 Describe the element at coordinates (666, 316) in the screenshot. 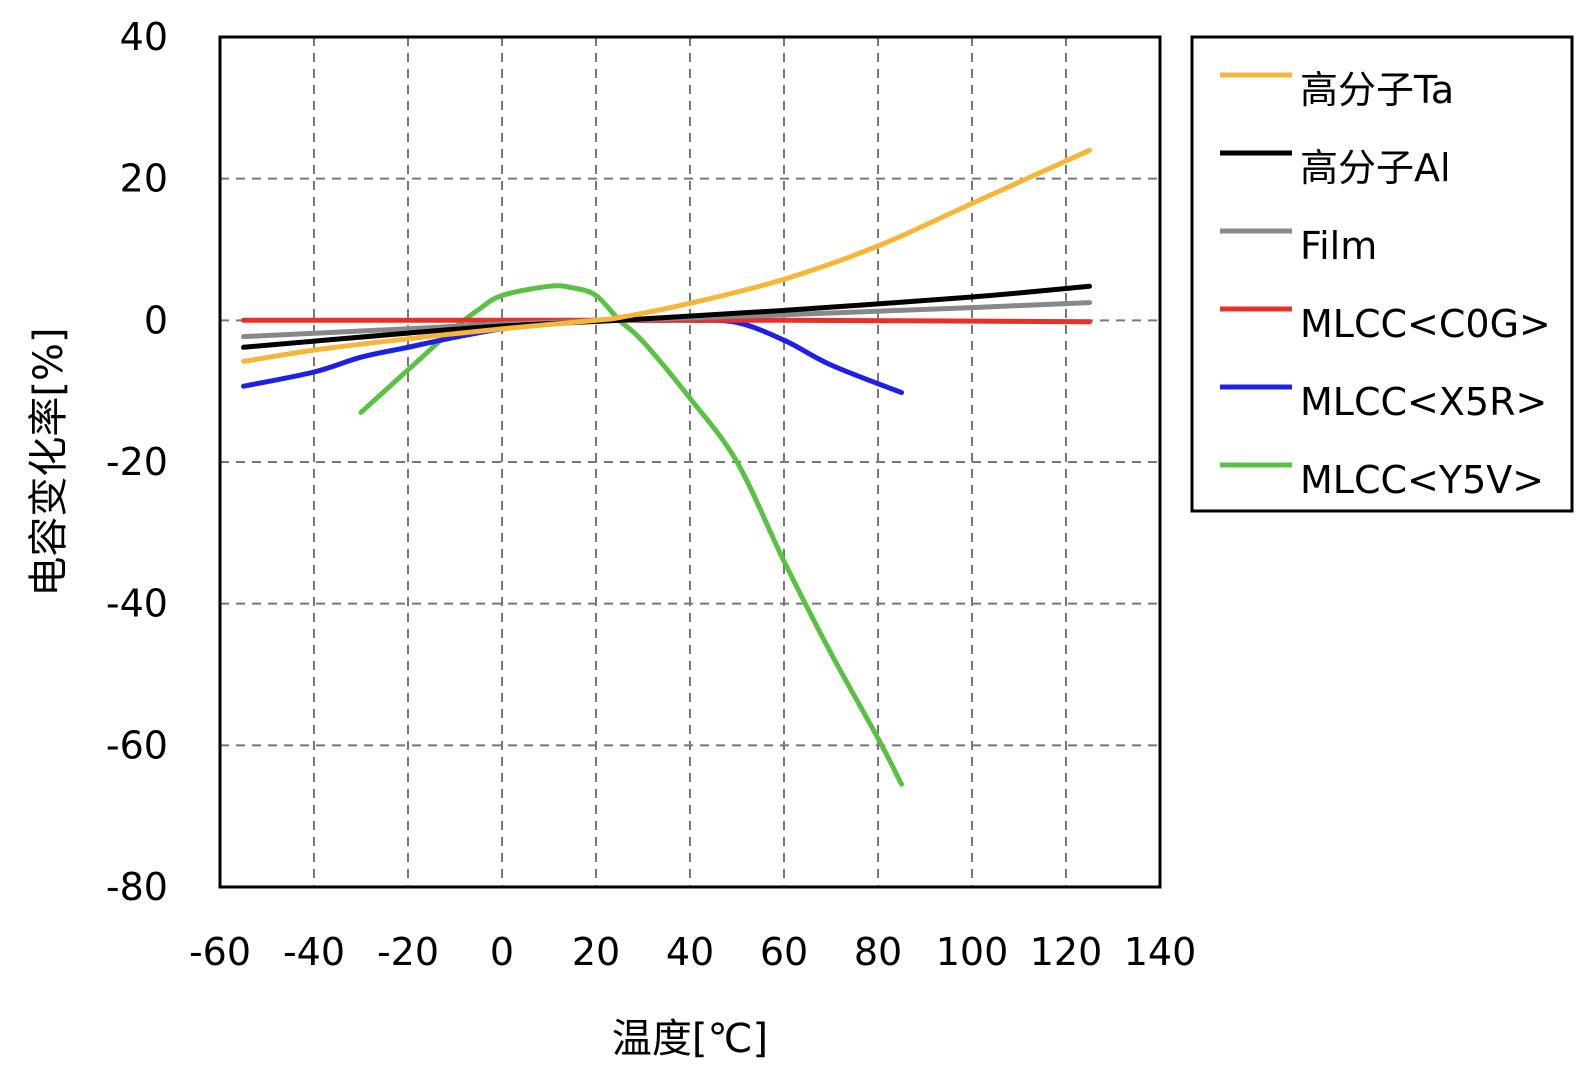

I see `series-line-al` at that location.